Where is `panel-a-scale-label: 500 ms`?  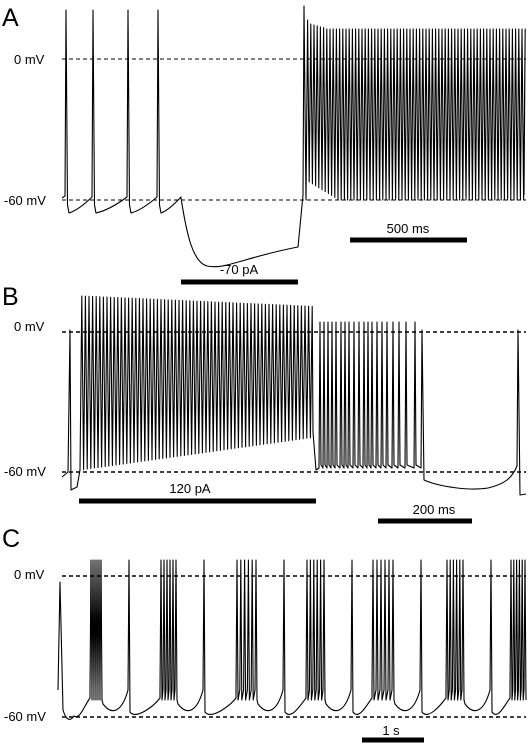 panel-a-scale-label: 500 ms is located at coordinates (408, 228).